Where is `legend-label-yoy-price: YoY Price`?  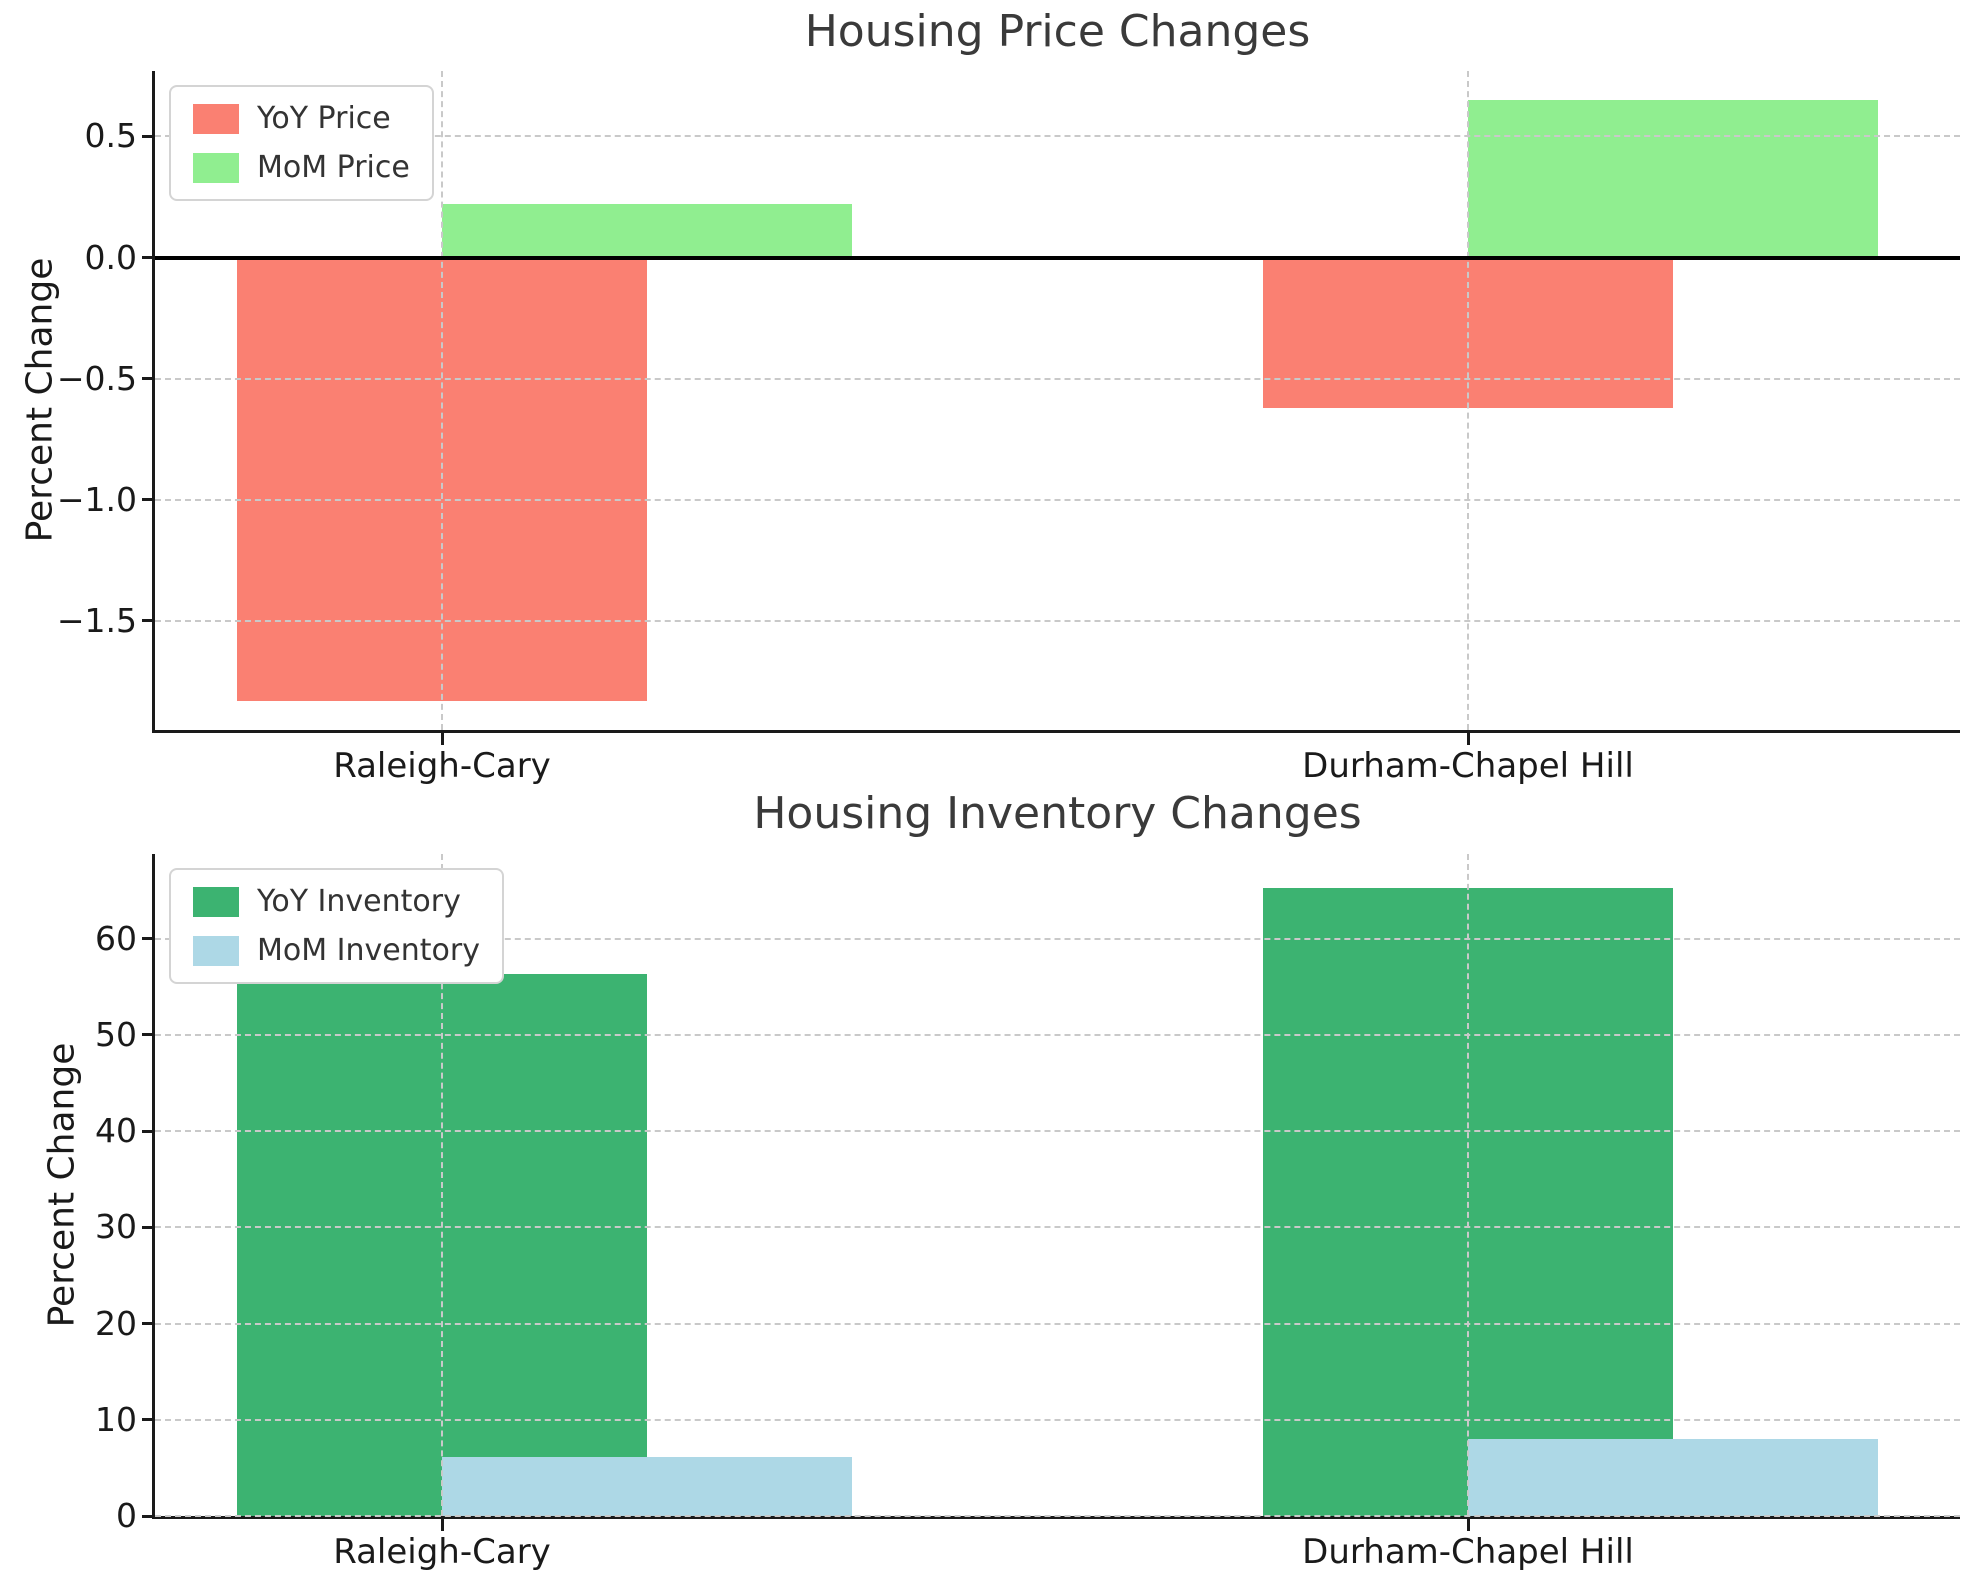
legend-label-yoy-price: YoY Price is located at coordinates (324, 118).